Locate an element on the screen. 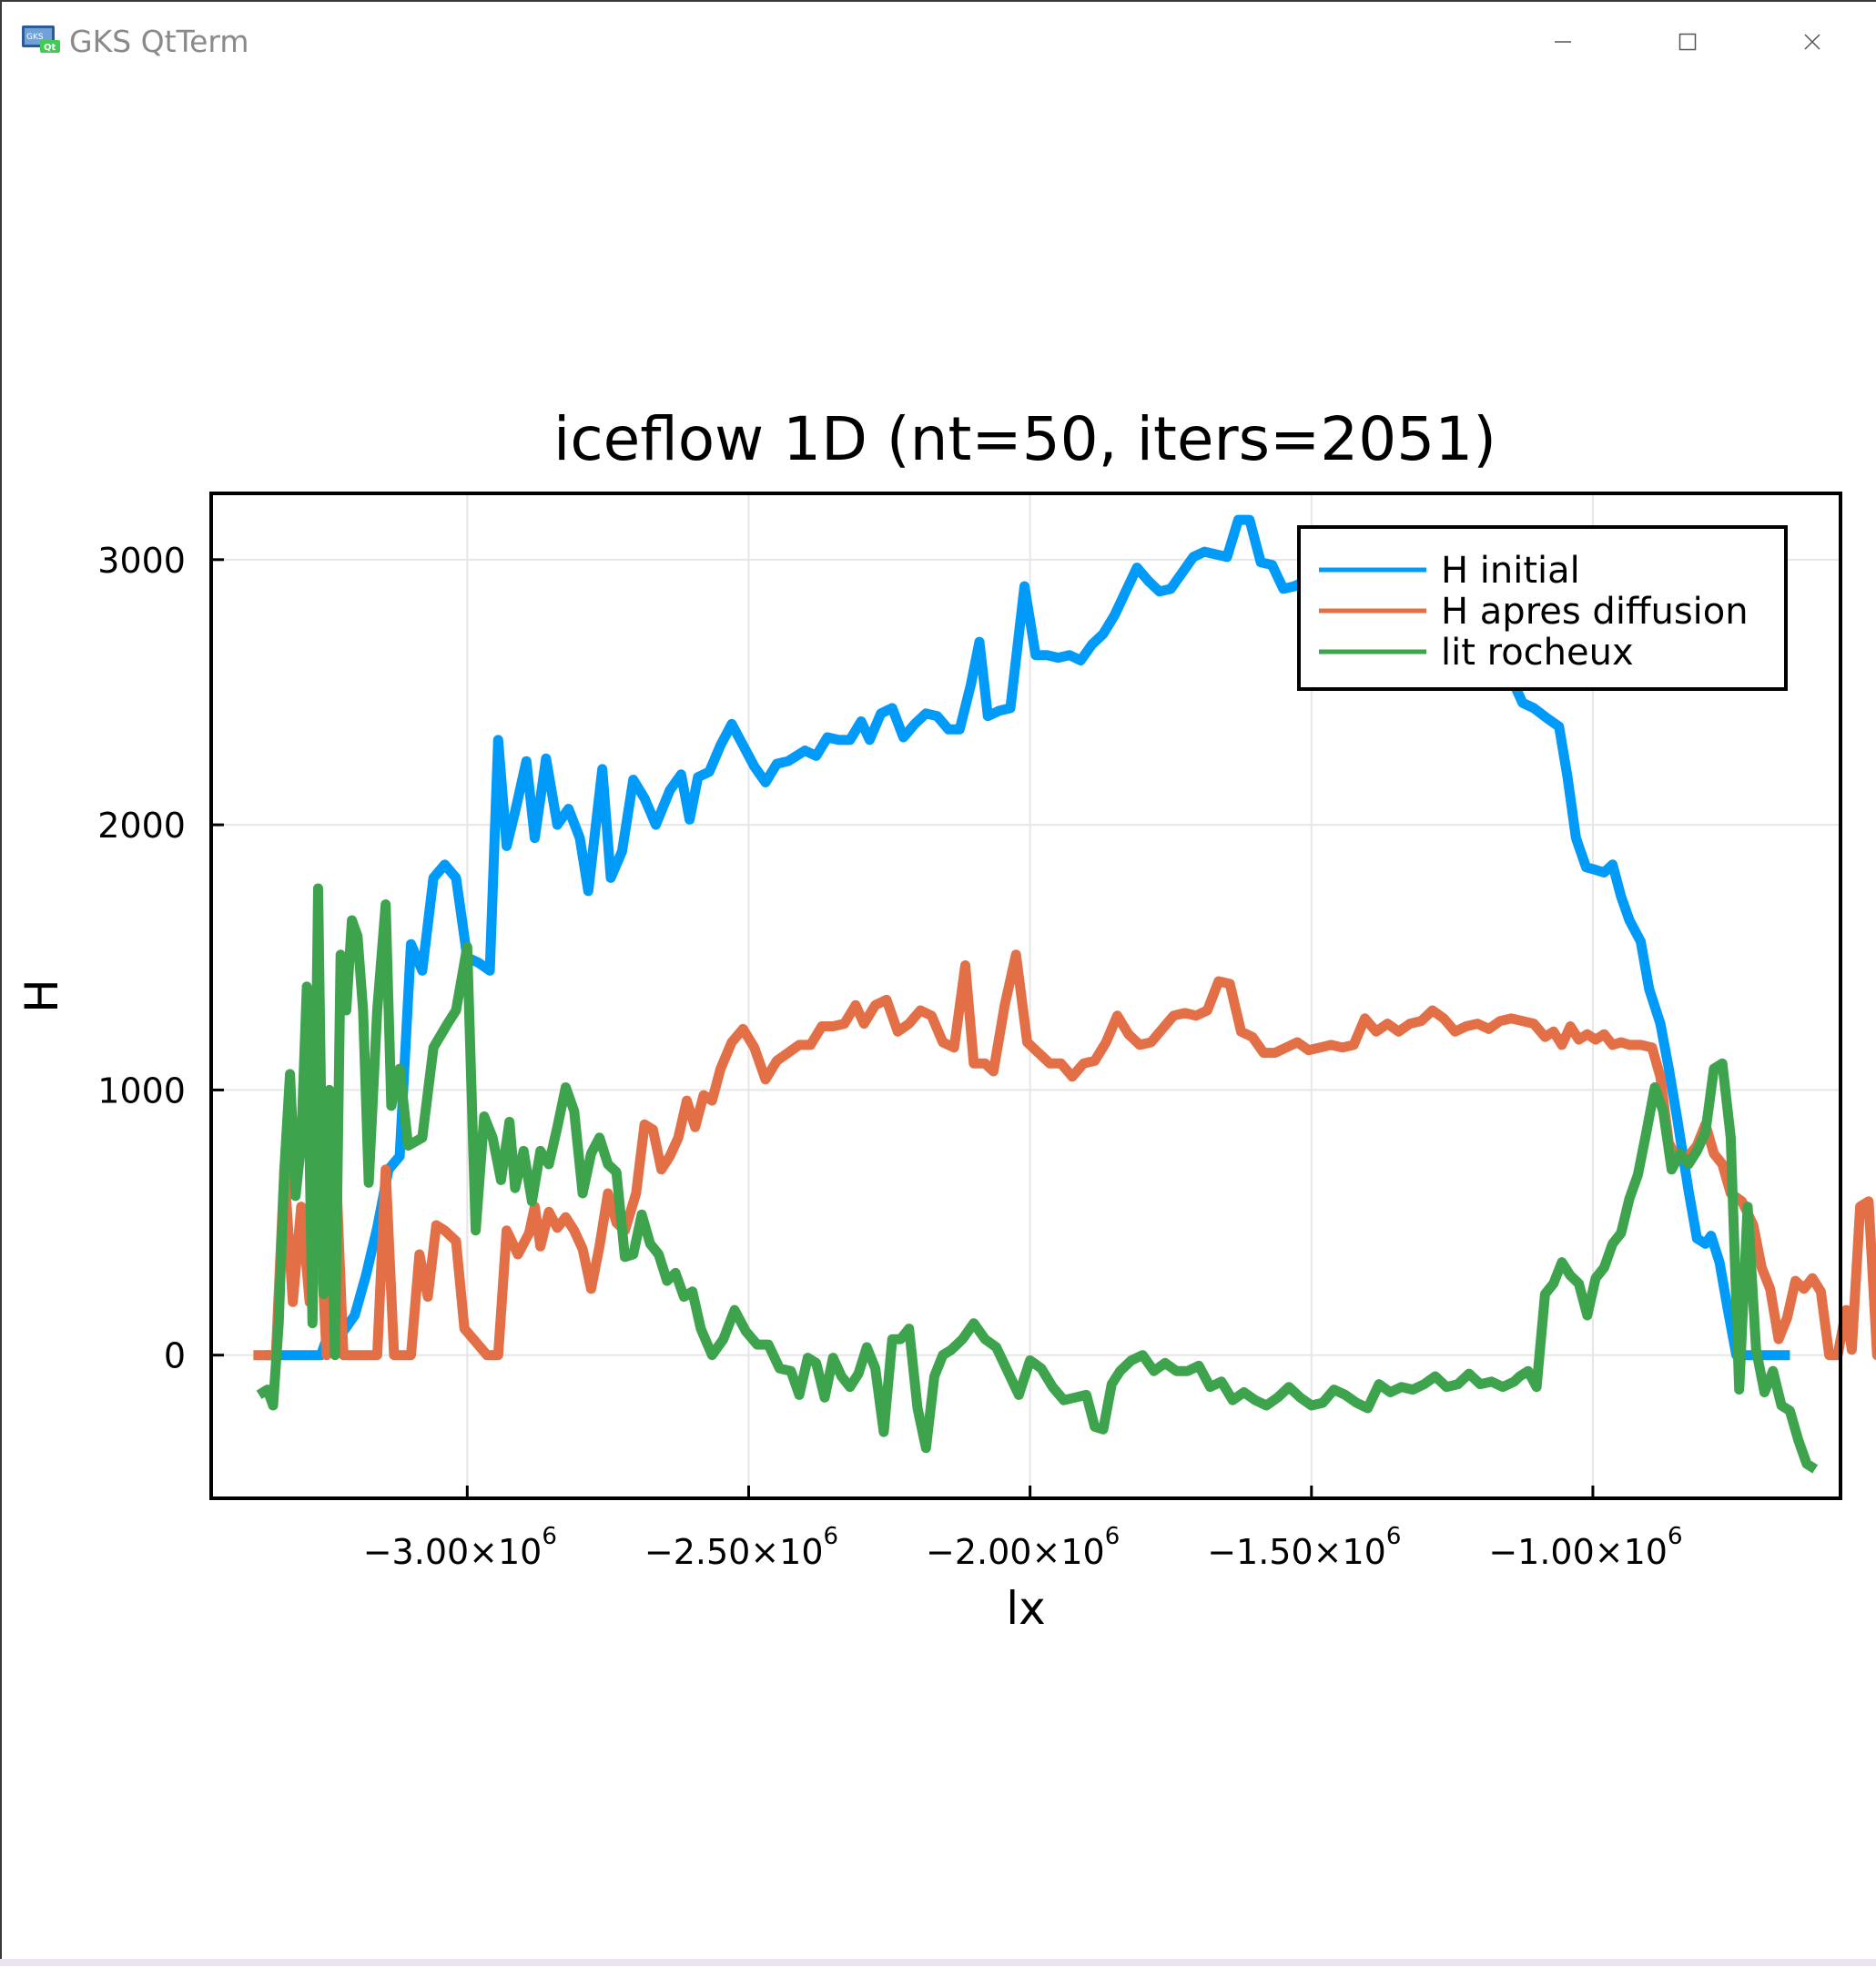 This screenshot has width=1876, height=1968. title-bar: GKS Qt GKS QtTerm is located at coordinates (939, 42).